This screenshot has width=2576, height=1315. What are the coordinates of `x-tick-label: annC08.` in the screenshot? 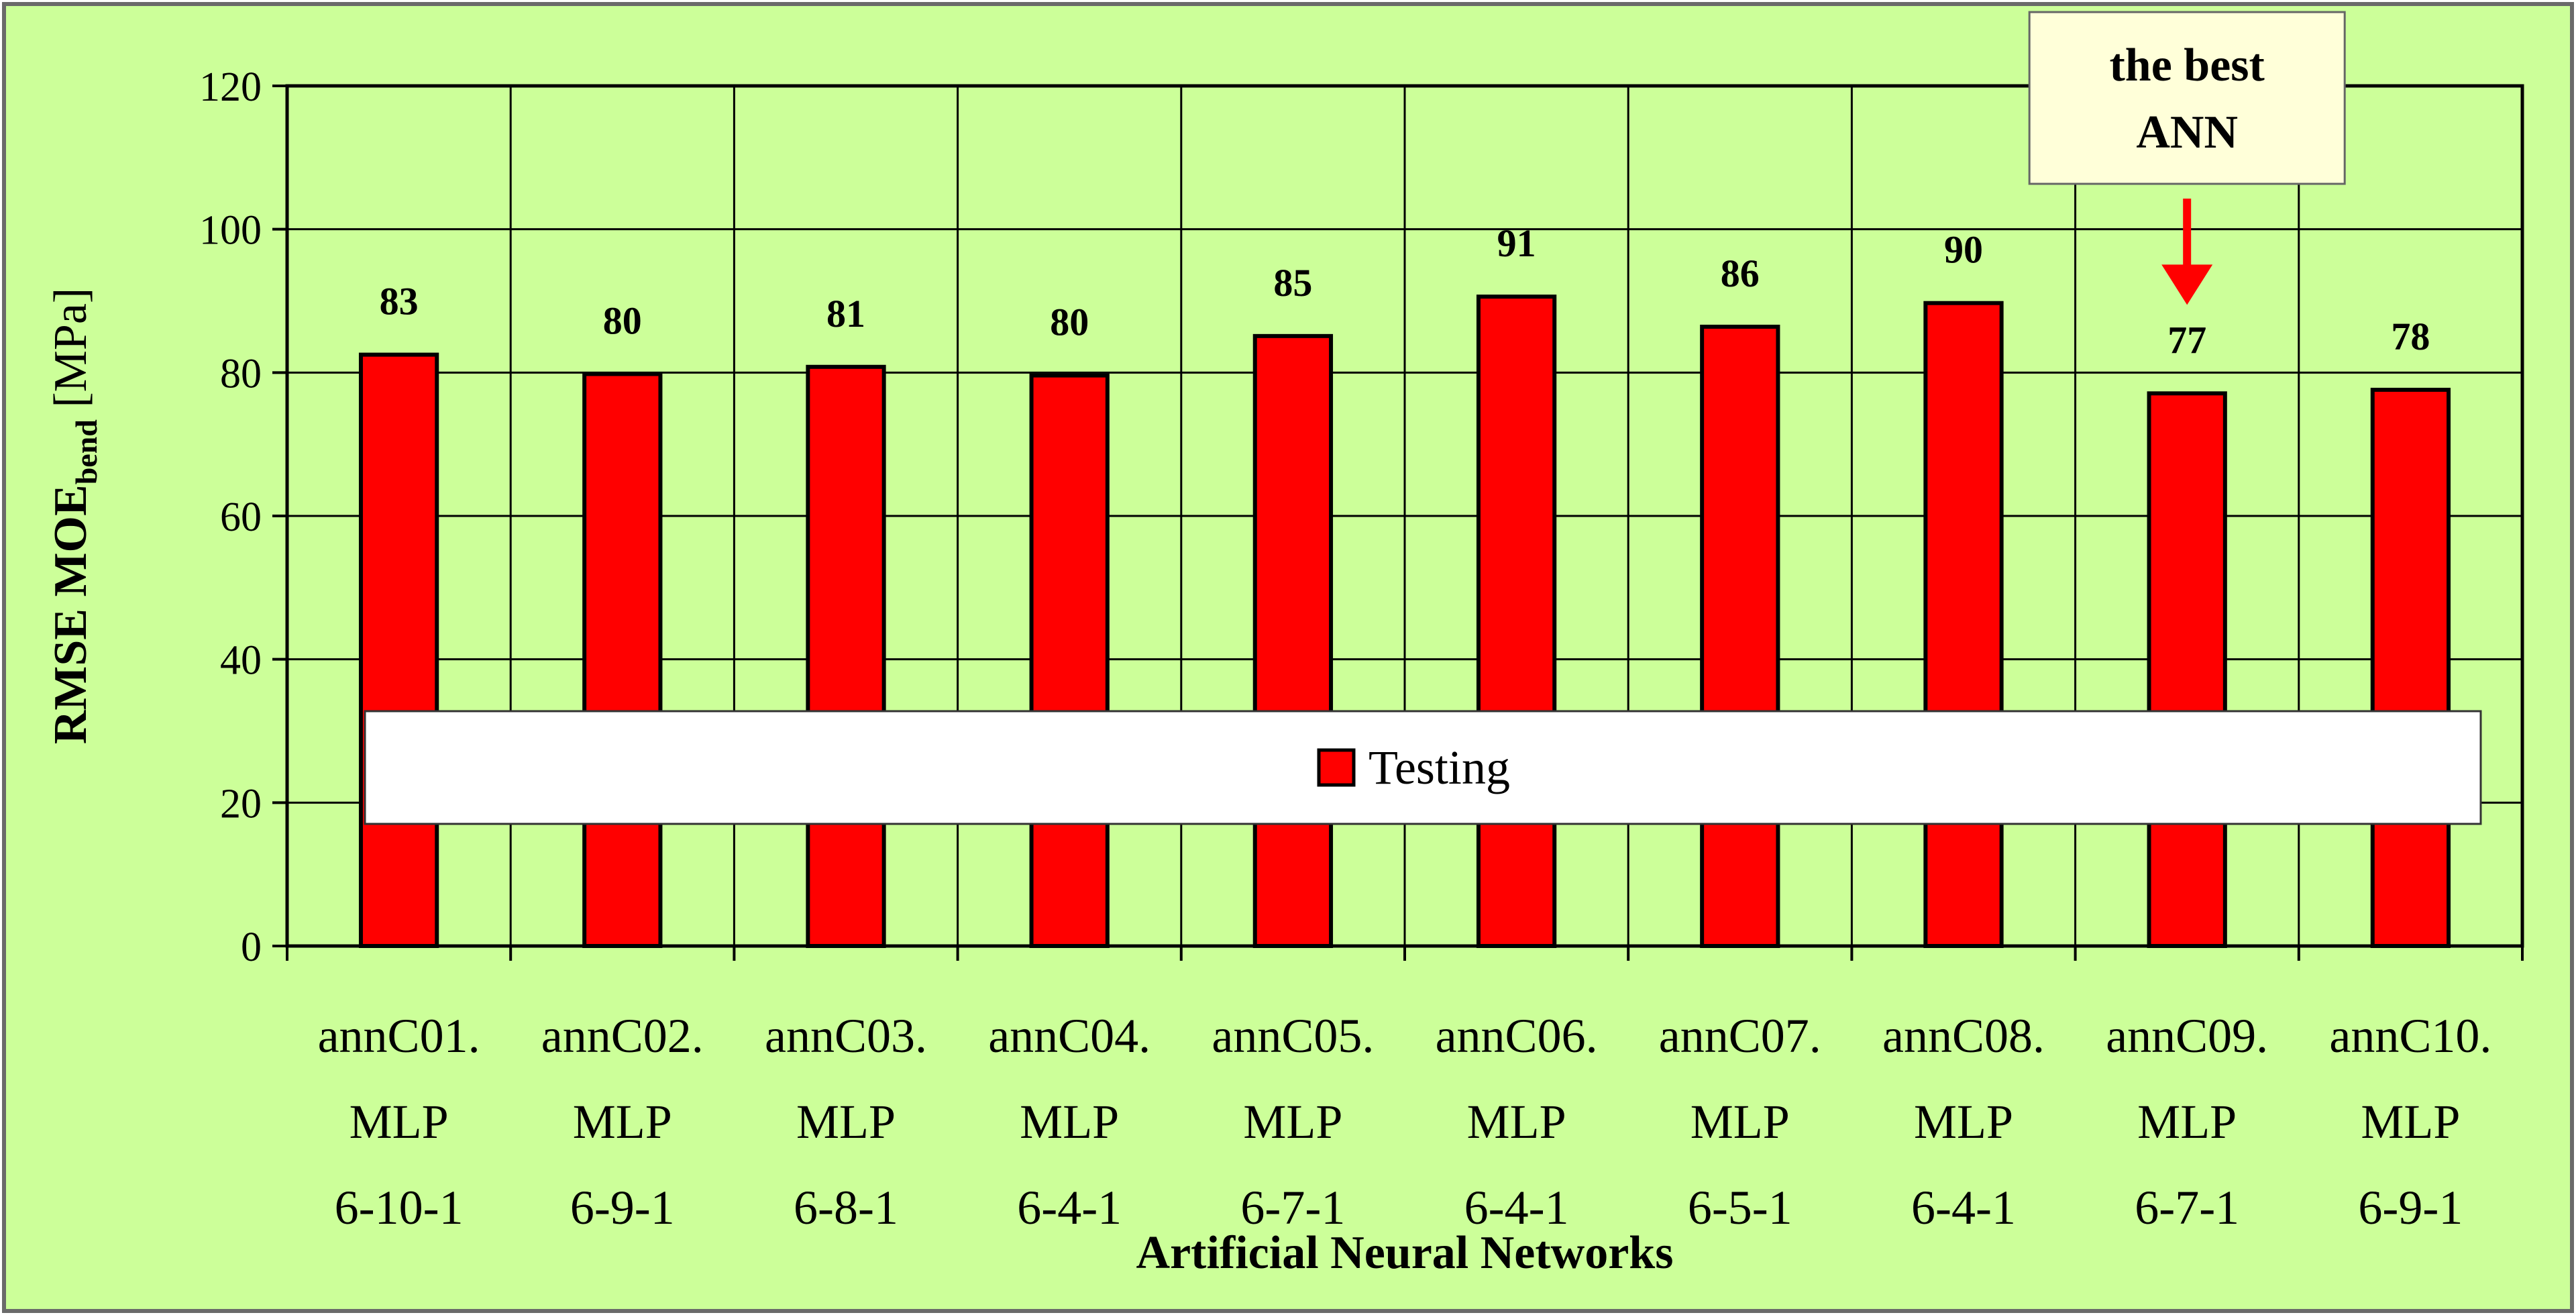 It's located at (1963, 1036).